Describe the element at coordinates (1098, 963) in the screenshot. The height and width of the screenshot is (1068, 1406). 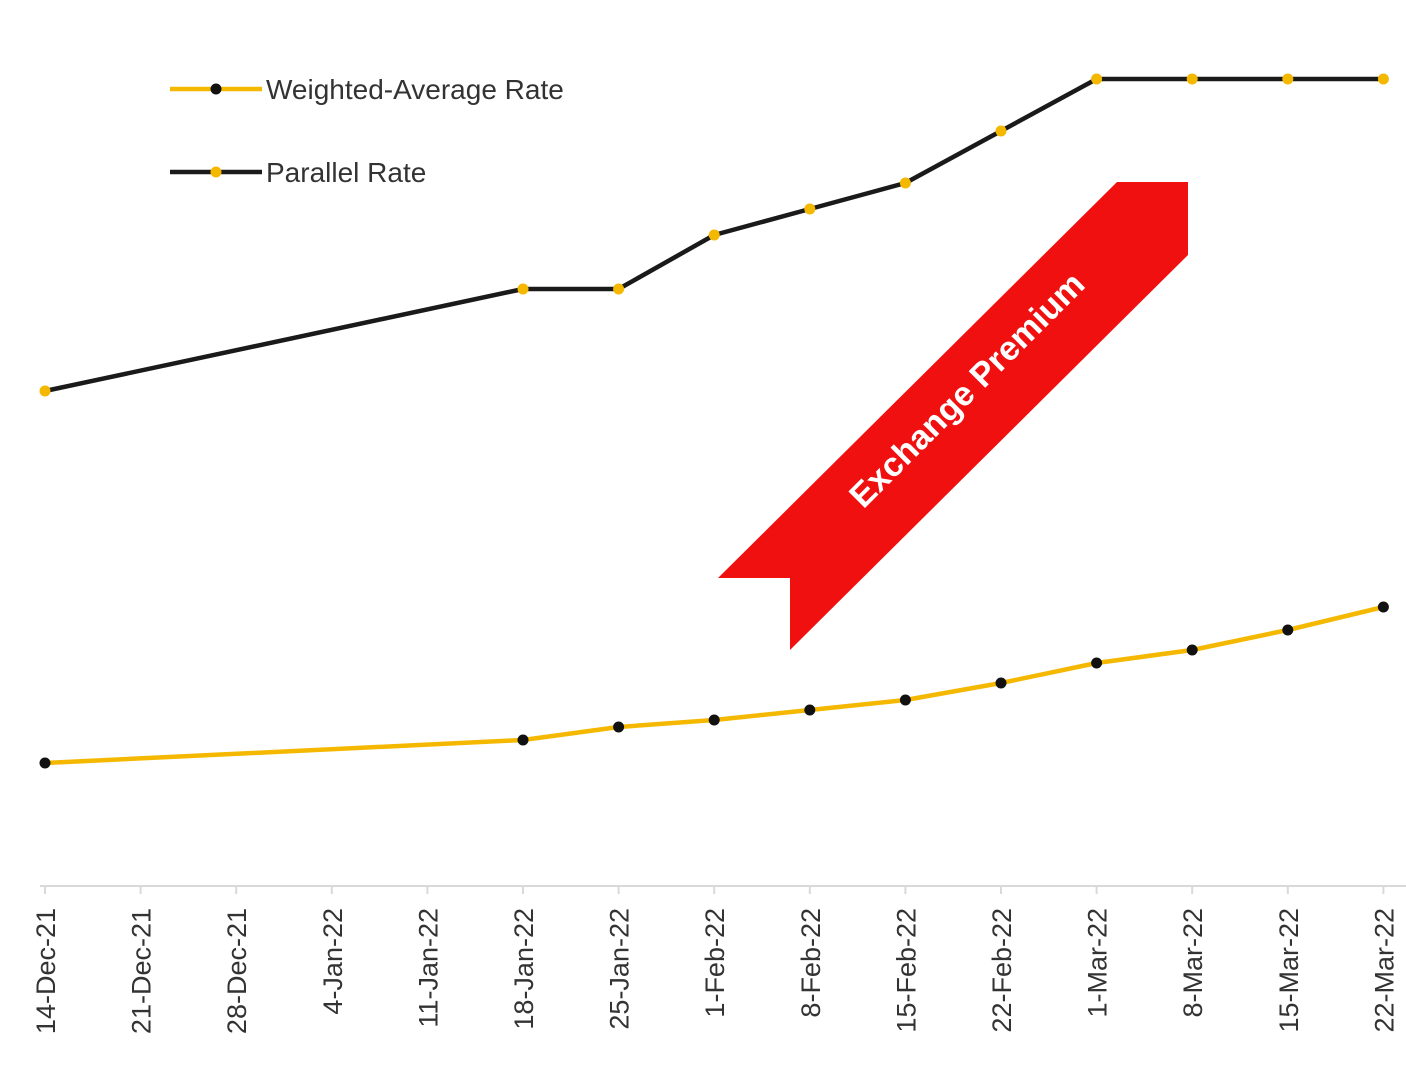
I see `x-tick-label: 1-Mar-22` at that location.